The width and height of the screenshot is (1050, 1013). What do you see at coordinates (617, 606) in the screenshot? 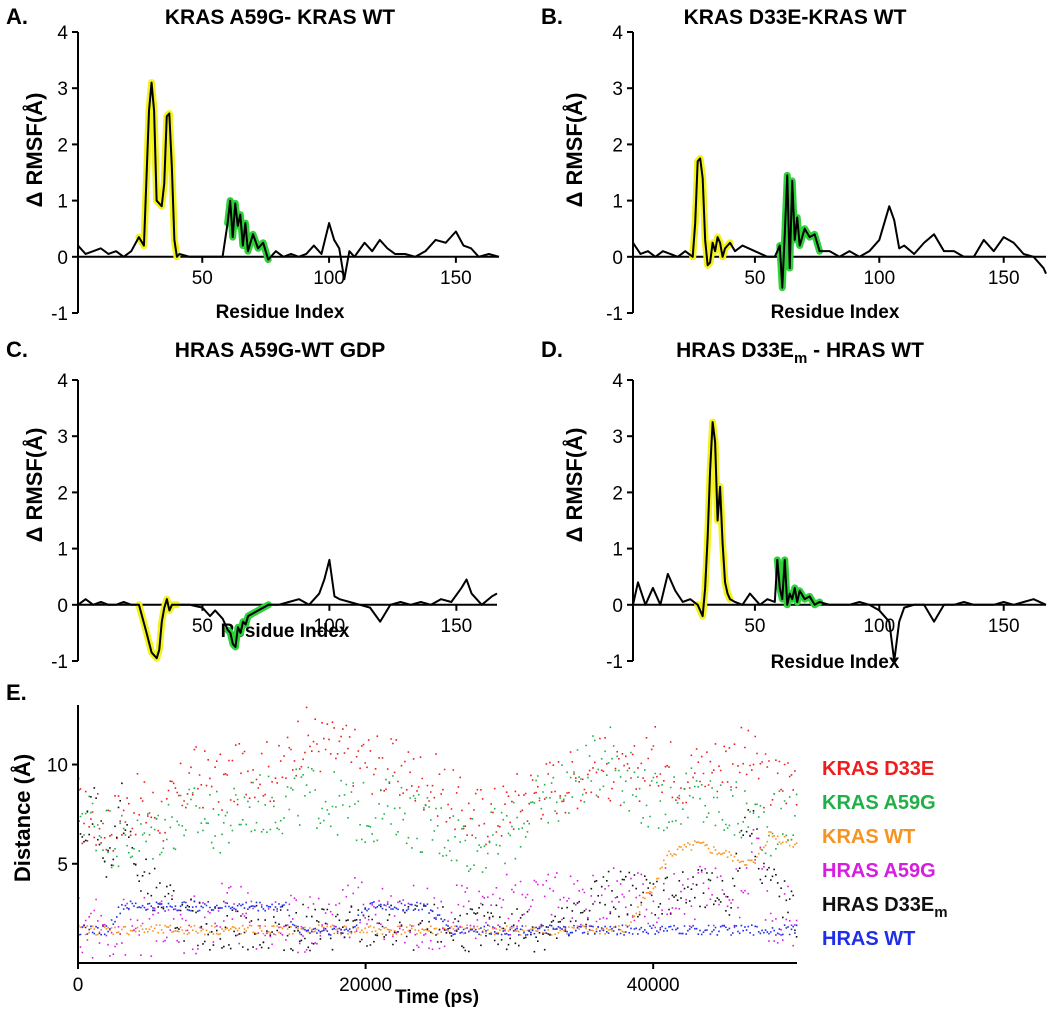
I see `panel-d-y-tick-label: 0` at bounding box center [617, 606].